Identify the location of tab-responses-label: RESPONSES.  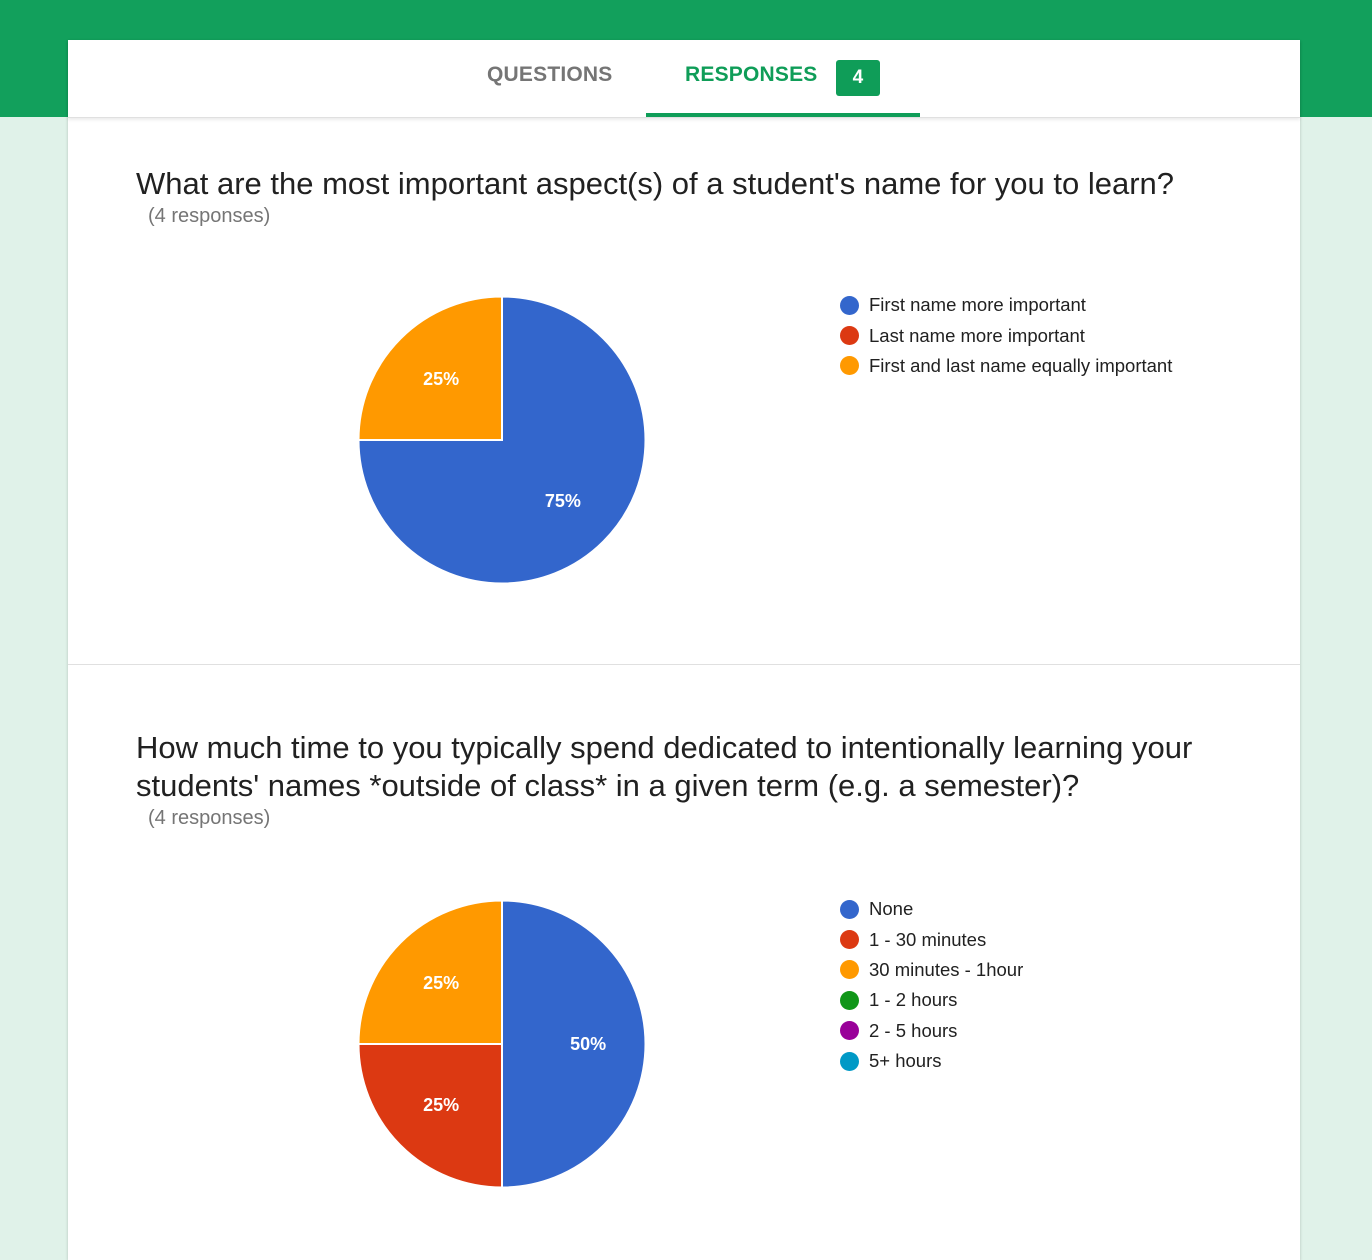
(751, 74).